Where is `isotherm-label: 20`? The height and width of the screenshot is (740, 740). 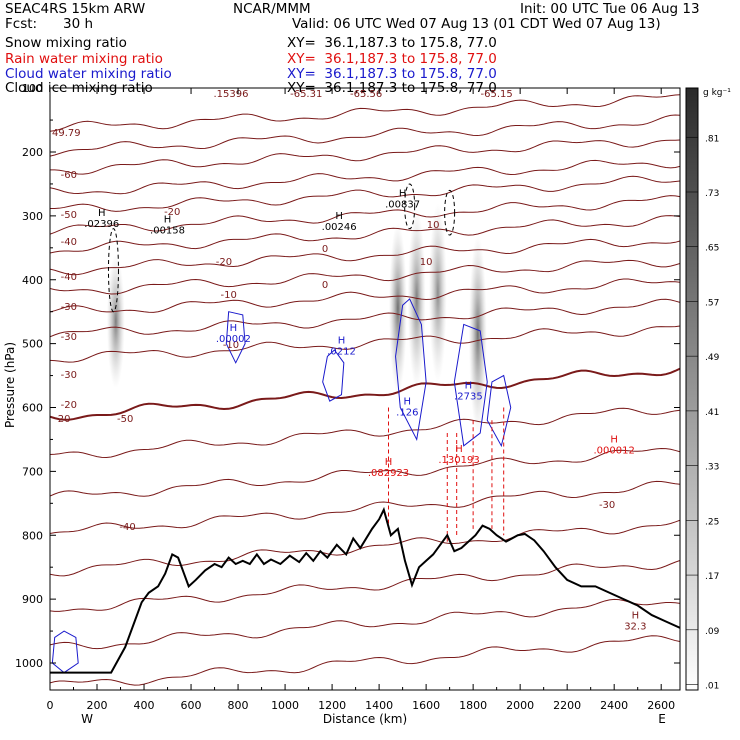 isotherm-label: 20 is located at coordinates (64, 419).